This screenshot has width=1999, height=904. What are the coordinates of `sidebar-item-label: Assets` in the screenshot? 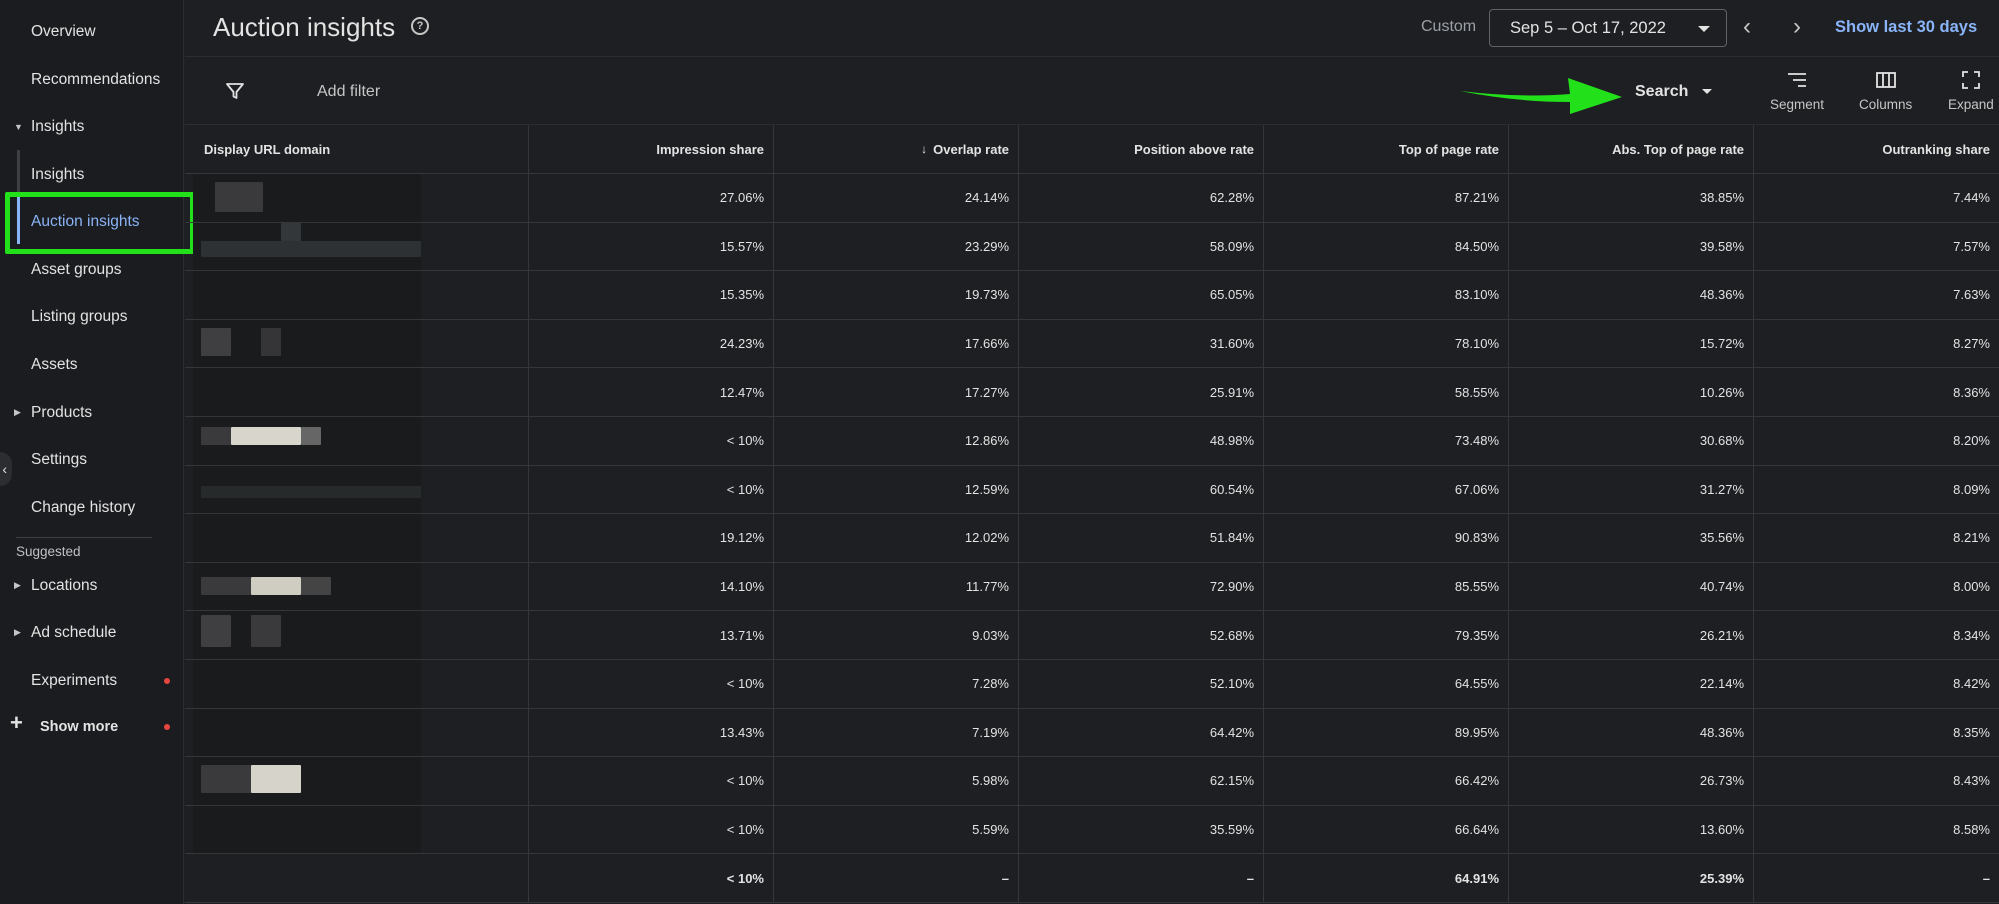 It's located at (54, 364).